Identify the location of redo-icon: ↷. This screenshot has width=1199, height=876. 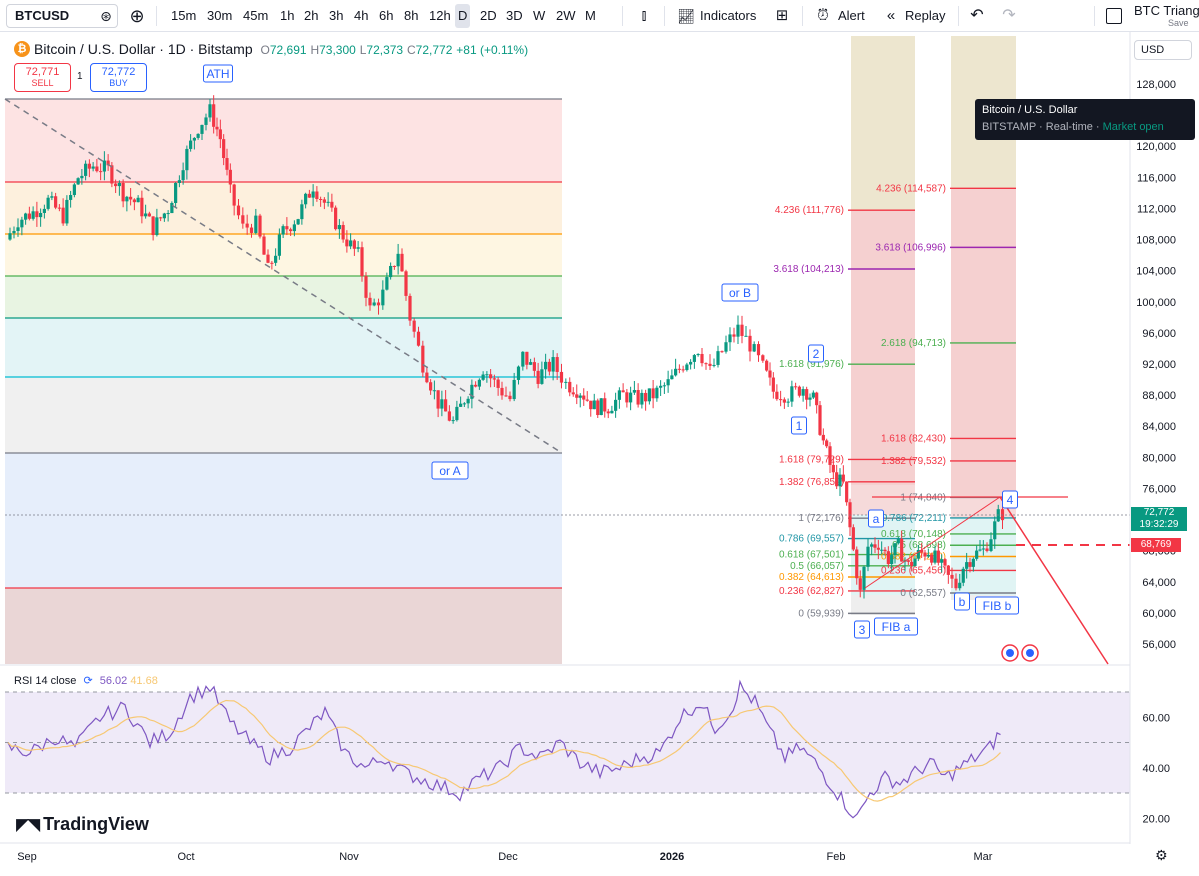
(1009, 15).